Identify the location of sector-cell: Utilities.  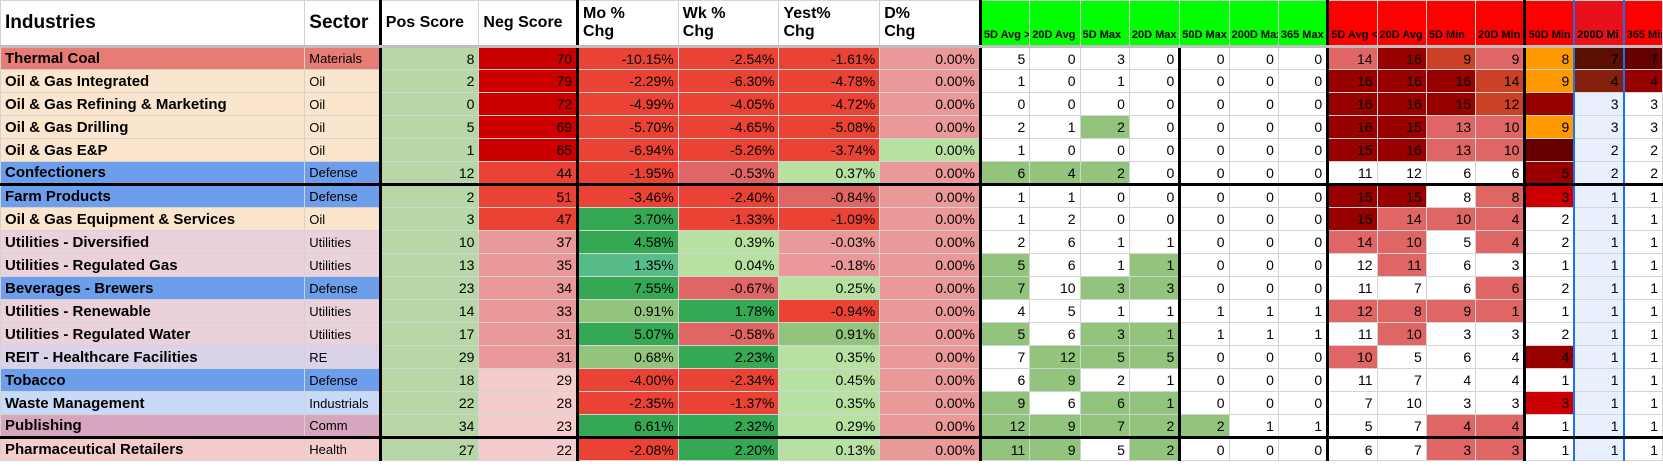
(343, 334).